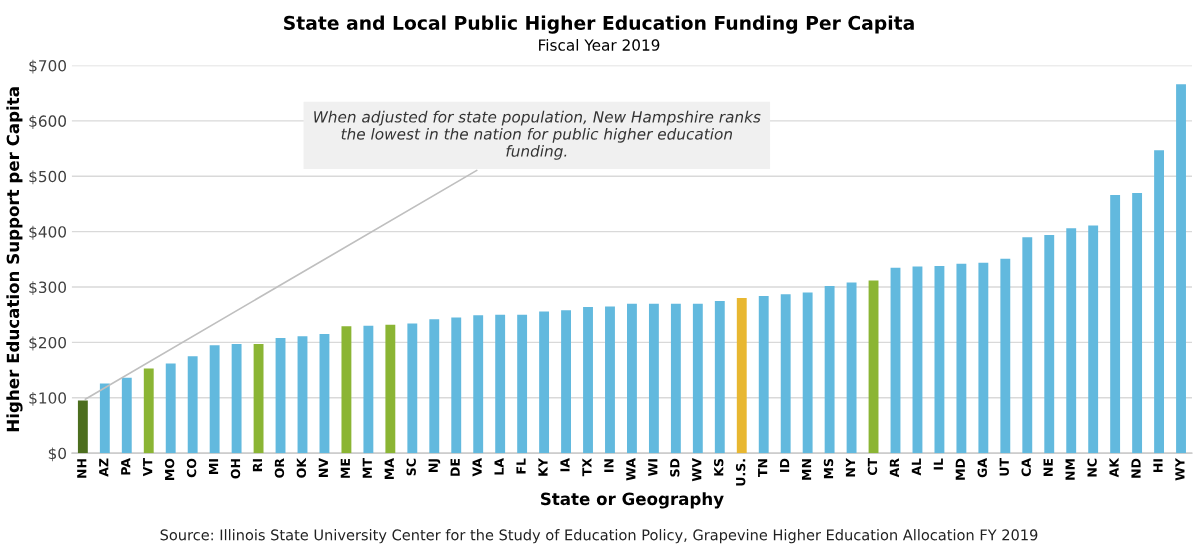 Image resolution: width=1198 pixels, height=546 pixels. Describe the element at coordinates (537, 135) in the screenshot. I see `annotation: When adjusted for state population, New Hampshire ranks the lowest in the nation for public higher education funding.` at that location.